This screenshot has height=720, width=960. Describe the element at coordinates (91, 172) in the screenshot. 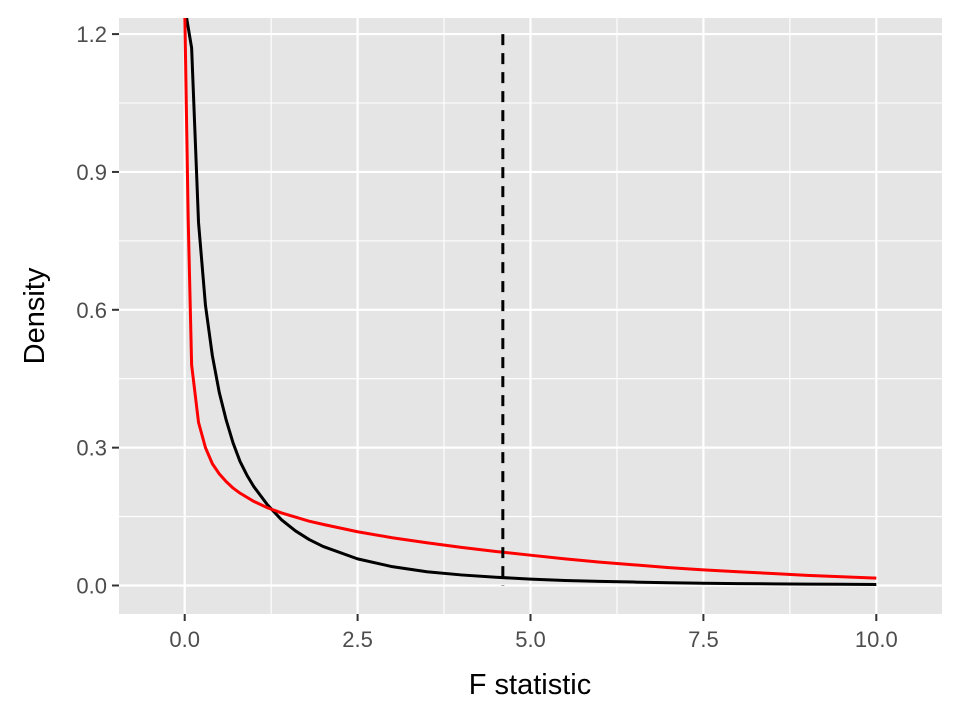

I see `y-tick-label: 0.9` at that location.